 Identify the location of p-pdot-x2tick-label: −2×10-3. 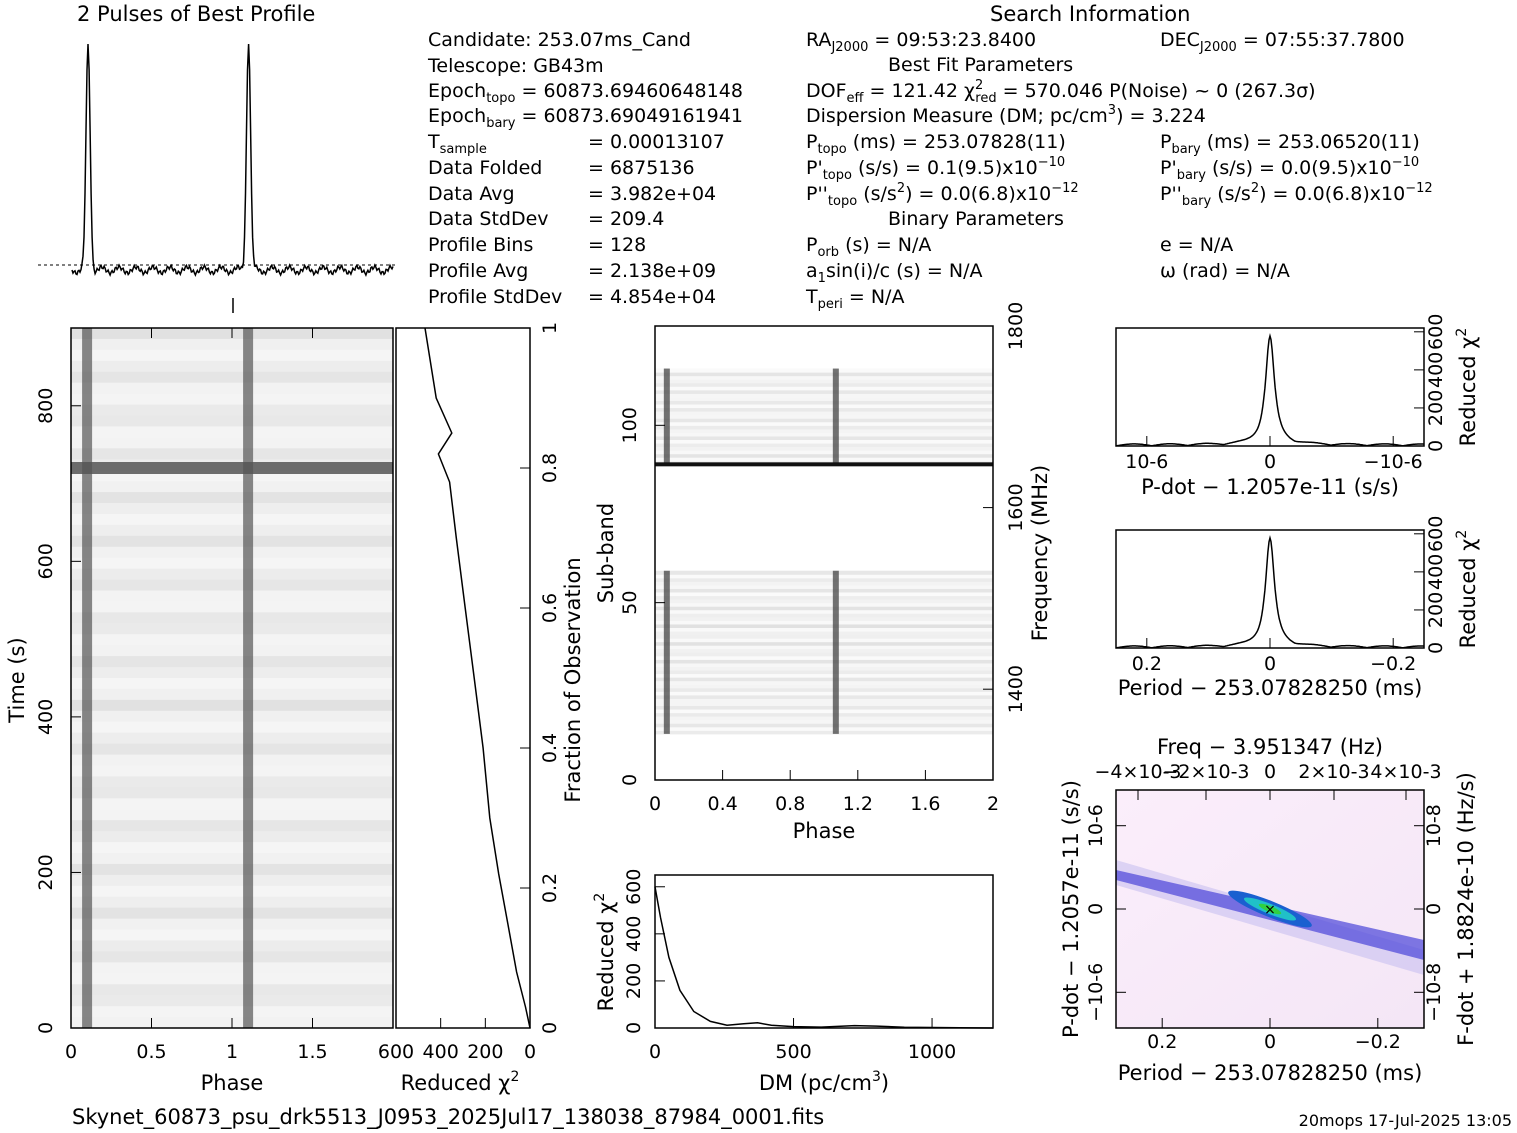
(1205, 772).